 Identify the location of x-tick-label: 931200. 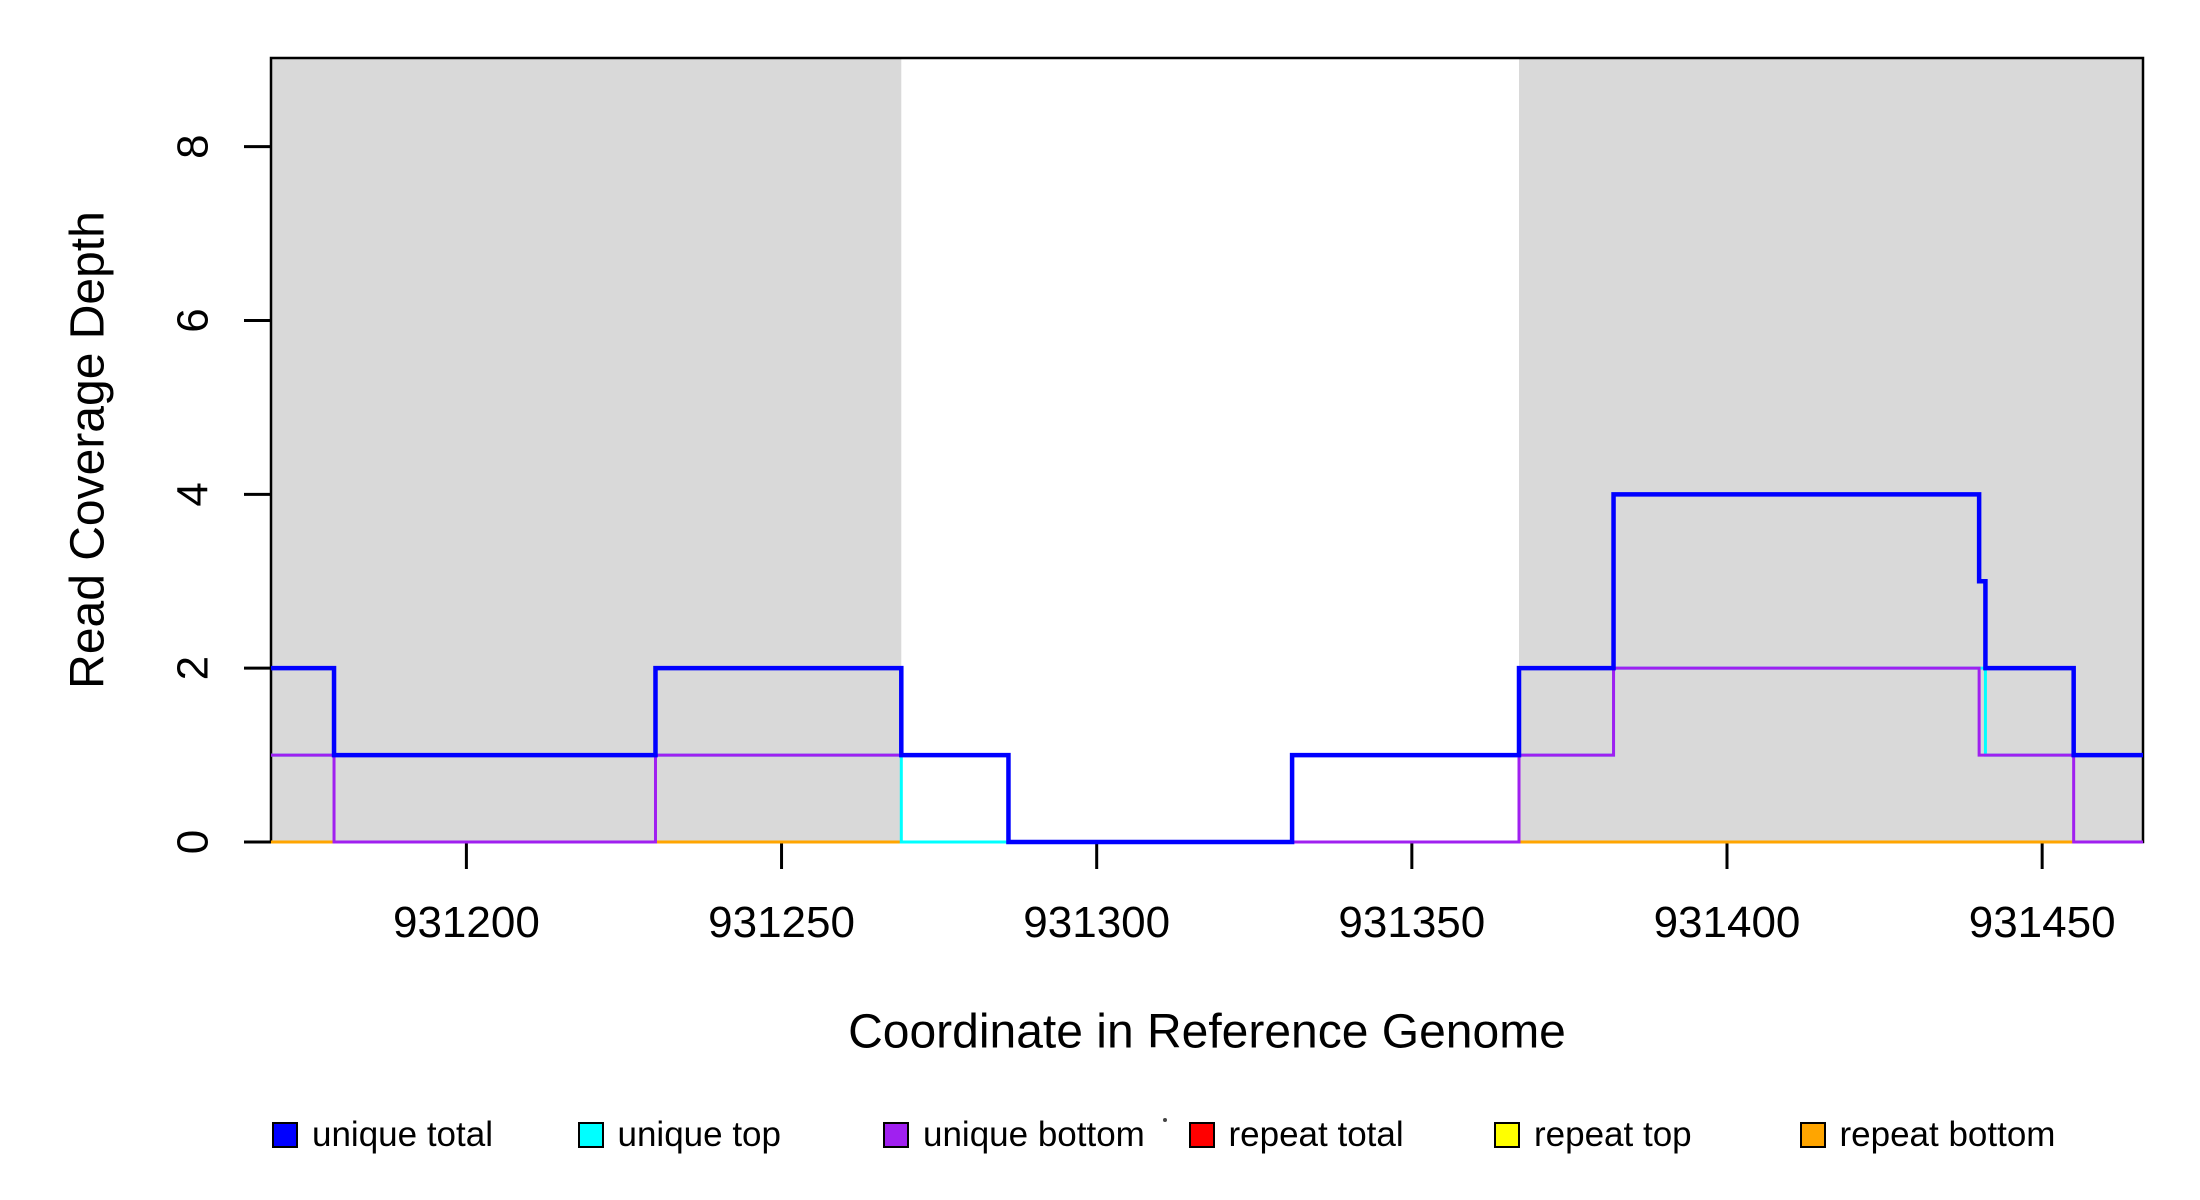
(466, 922).